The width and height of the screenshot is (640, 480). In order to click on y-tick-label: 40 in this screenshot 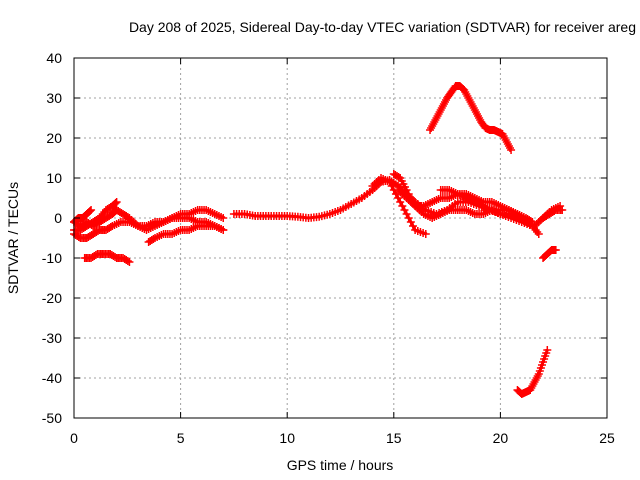, I will do `click(54, 58)`.